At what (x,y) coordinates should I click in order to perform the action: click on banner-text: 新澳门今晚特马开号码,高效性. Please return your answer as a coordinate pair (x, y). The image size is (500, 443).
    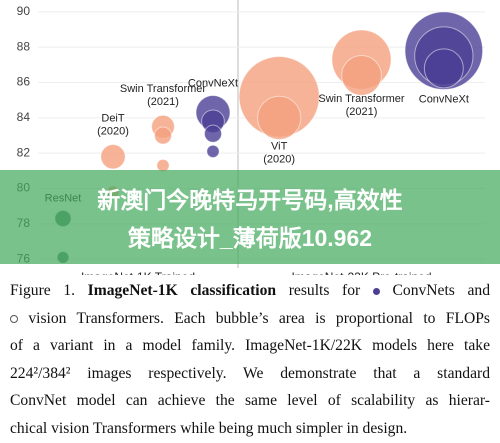
    Looking at the image, I should click on (249, 200).